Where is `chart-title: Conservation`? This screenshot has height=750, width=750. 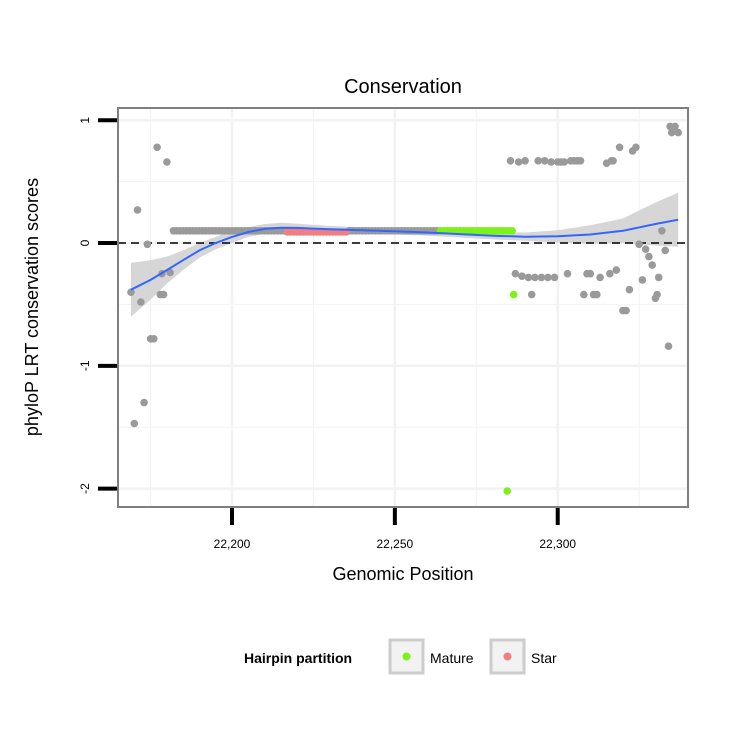 chart-title: Conservation is located at coordinates (403, 87).